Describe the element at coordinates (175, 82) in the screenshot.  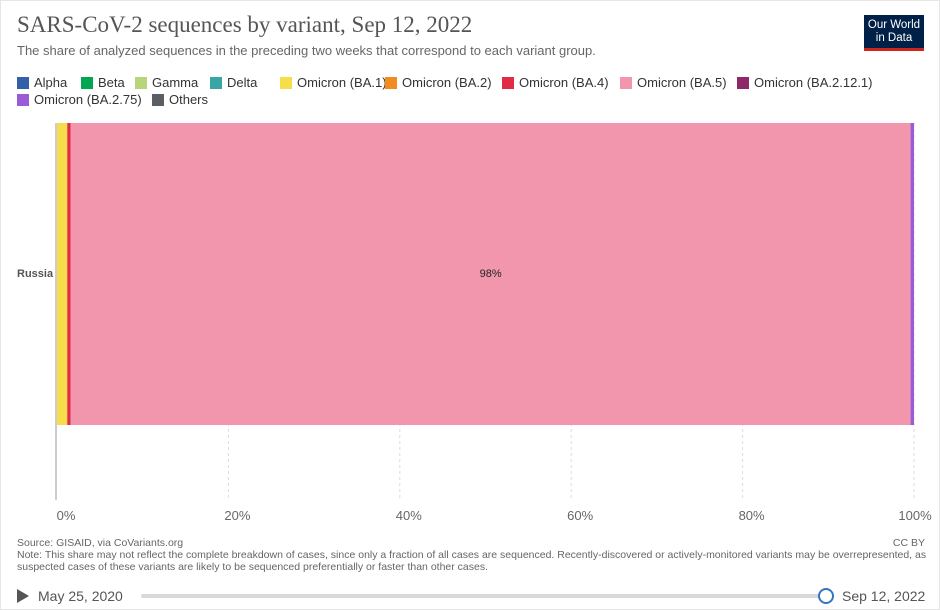
I see `legend-label: Gamma` at that location.